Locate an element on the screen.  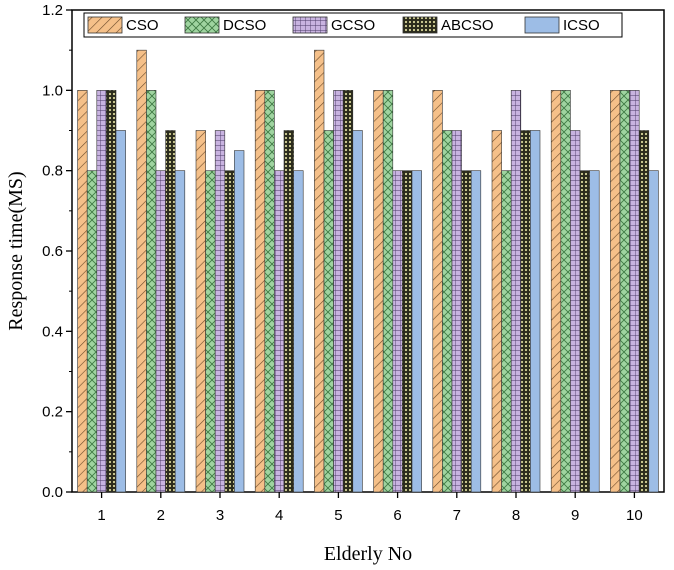
legend-swatch-cso is located at coordinates (105, 25).